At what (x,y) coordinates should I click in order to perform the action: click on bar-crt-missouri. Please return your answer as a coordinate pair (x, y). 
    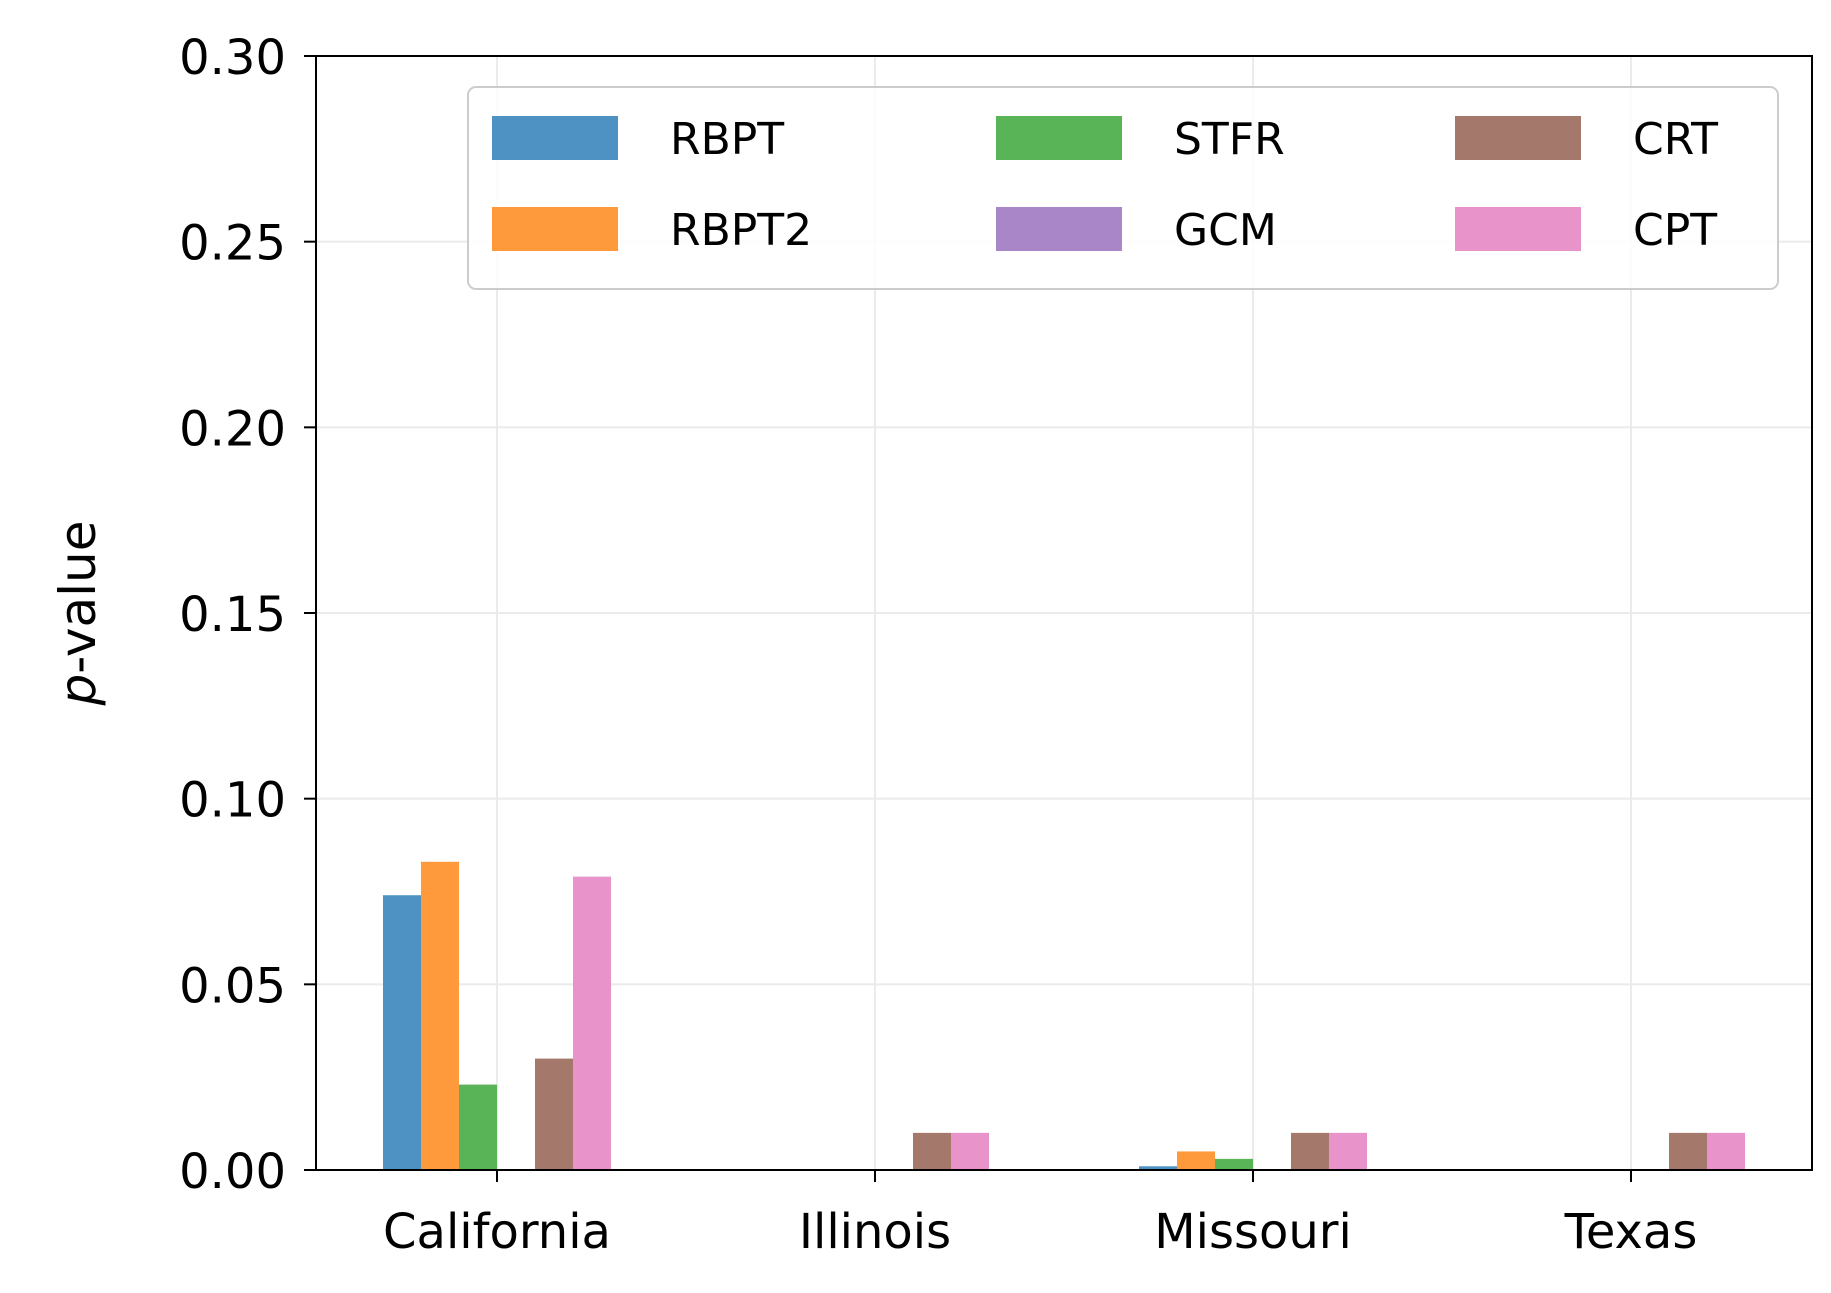
    Looking at the image, I should click on (1310, 1151).